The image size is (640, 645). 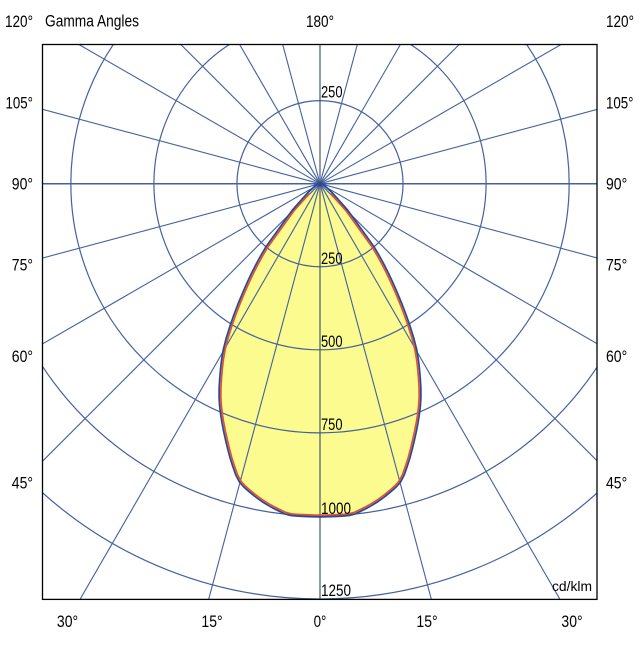 What do you see at coordinates (336, 509) in the screenshot?
I see `svg-text: 1000` at bounding box center [336, 509].